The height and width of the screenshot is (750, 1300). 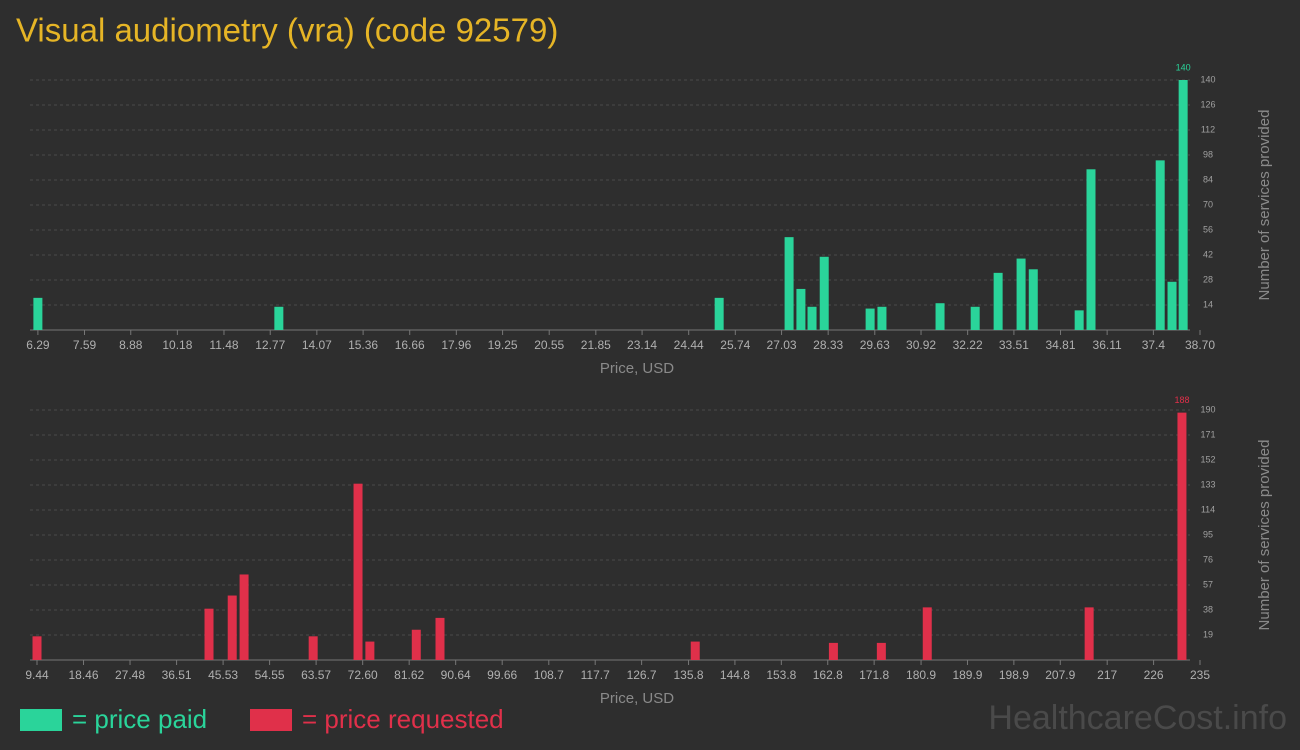 What do you see at coordinates (735, 675) in the screenshot?
I see `x-tick-label: 144.8` at bounding box center [735, 675].